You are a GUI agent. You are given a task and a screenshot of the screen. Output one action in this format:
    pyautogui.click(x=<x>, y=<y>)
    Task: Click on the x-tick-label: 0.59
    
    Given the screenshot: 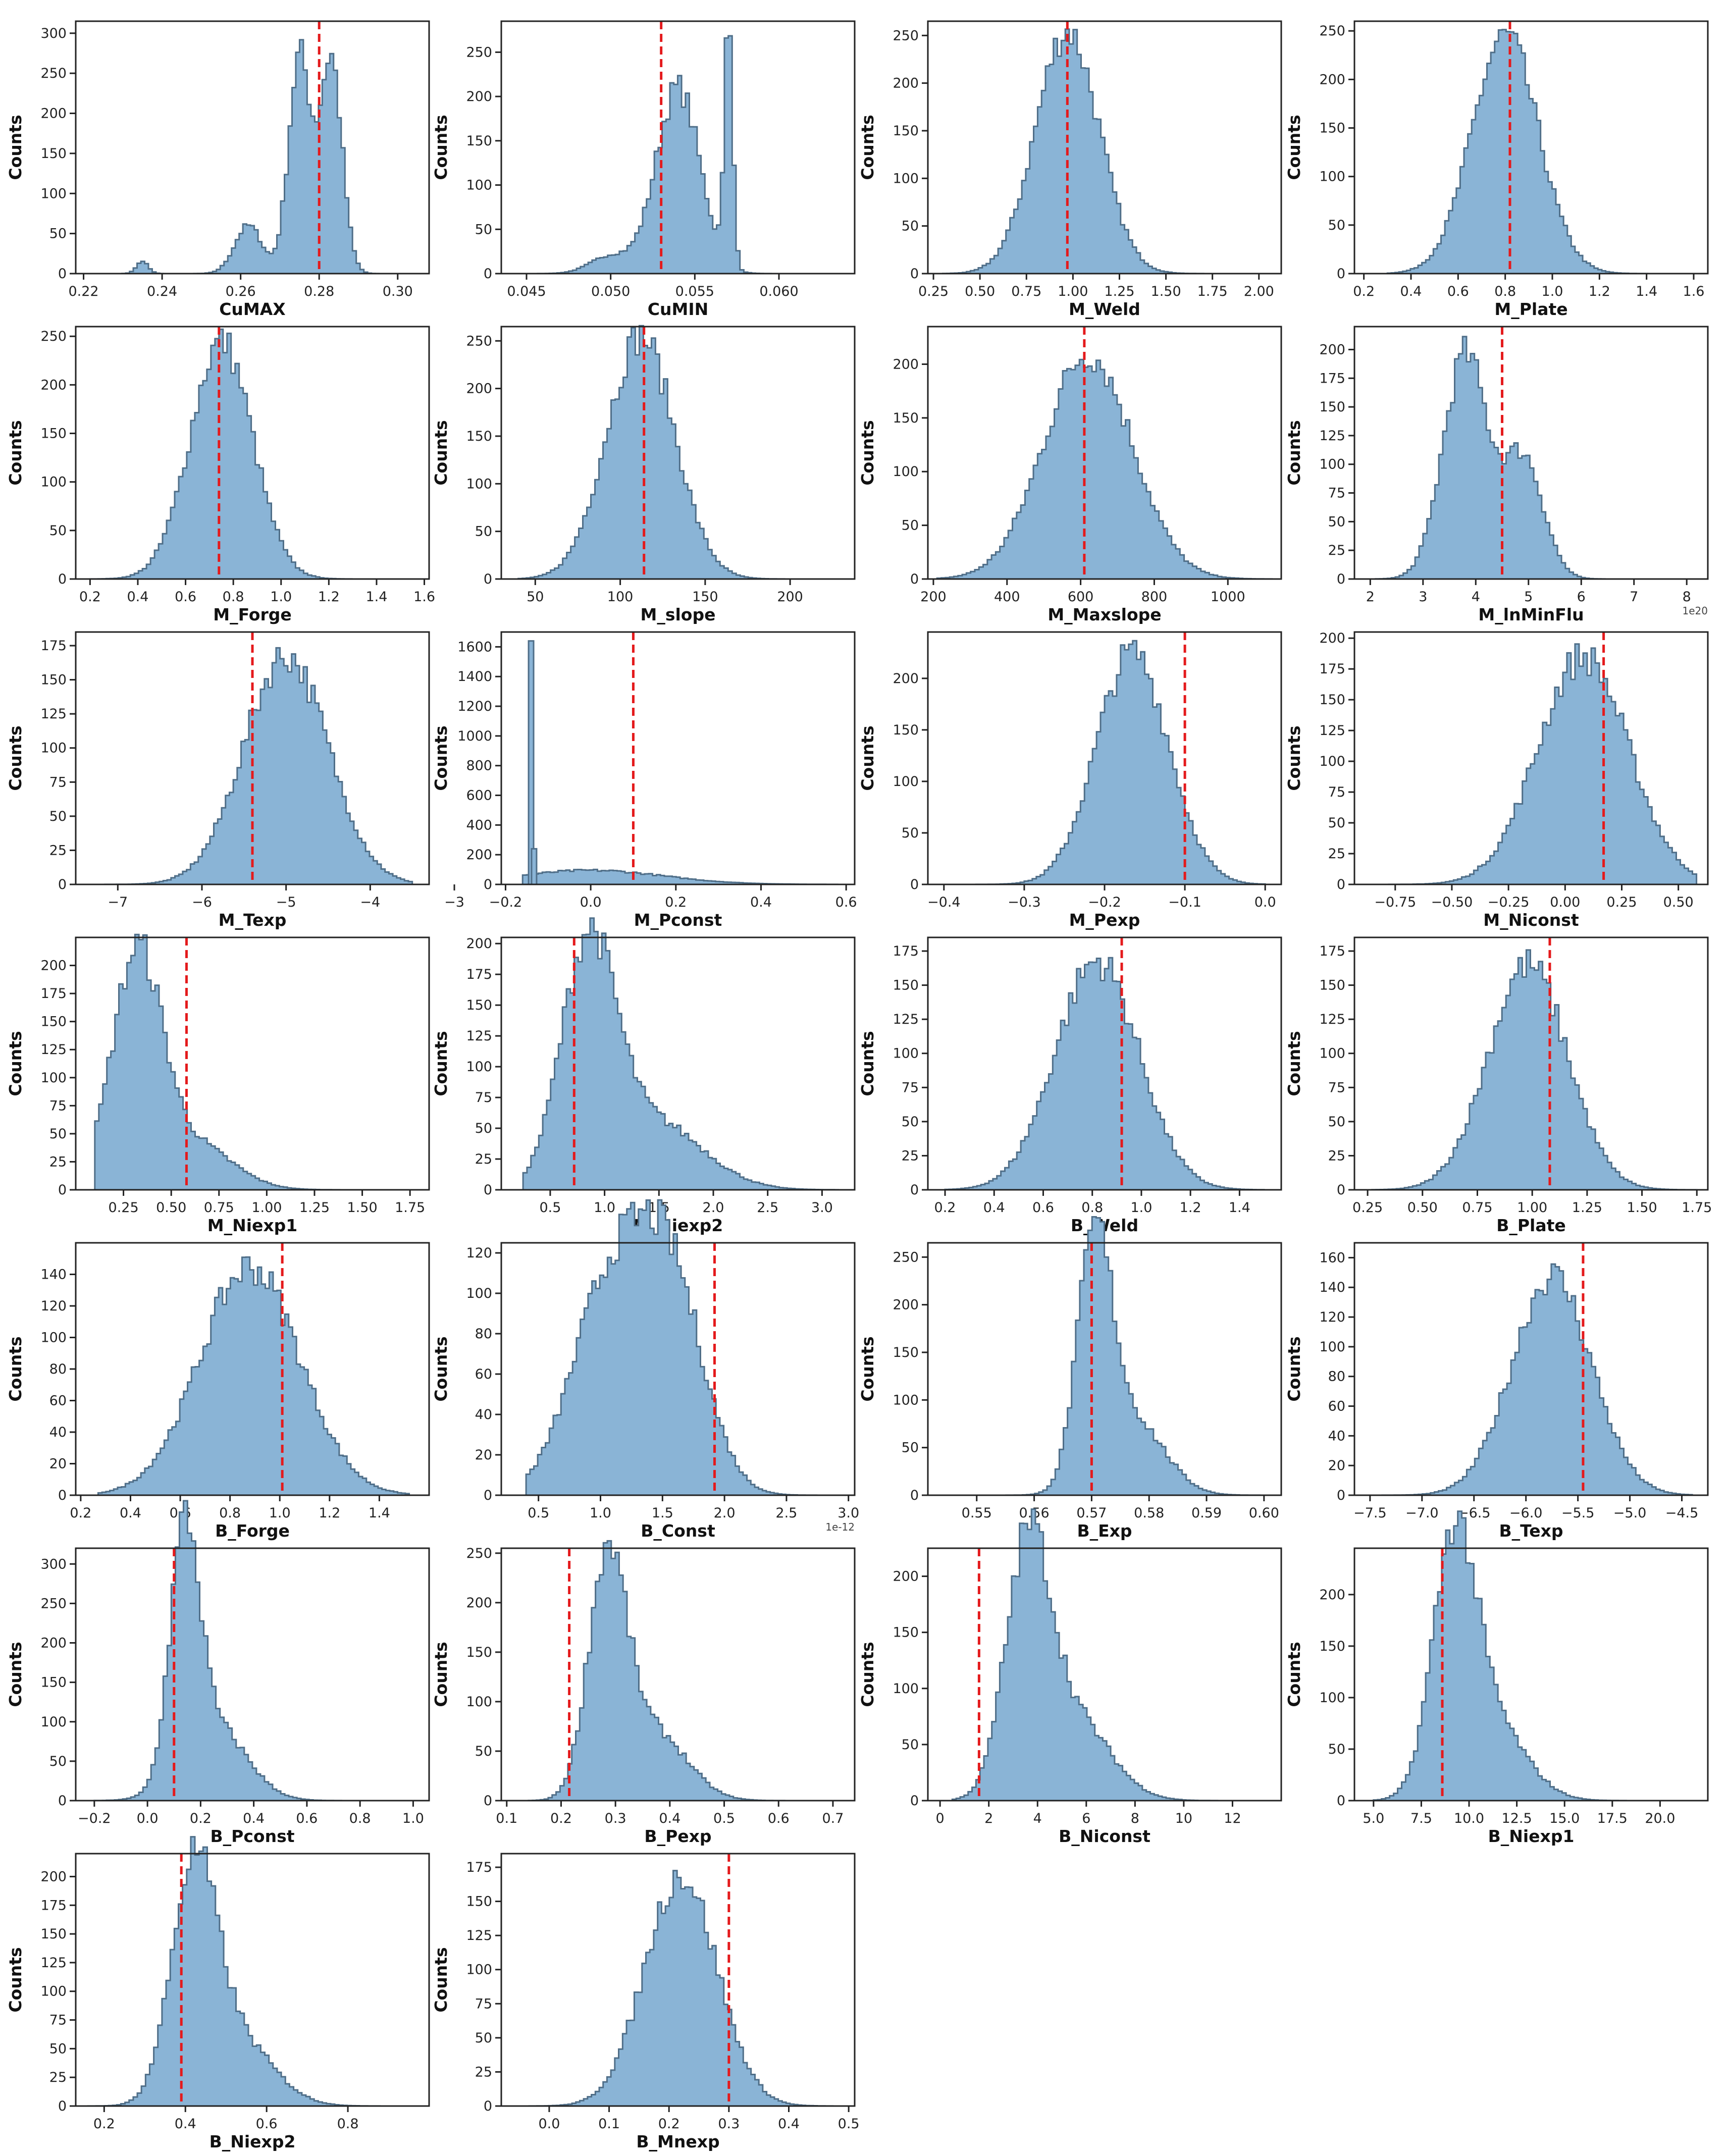 What is the action you would take?
    pyautogui.click(x=1206, y=1513)
    